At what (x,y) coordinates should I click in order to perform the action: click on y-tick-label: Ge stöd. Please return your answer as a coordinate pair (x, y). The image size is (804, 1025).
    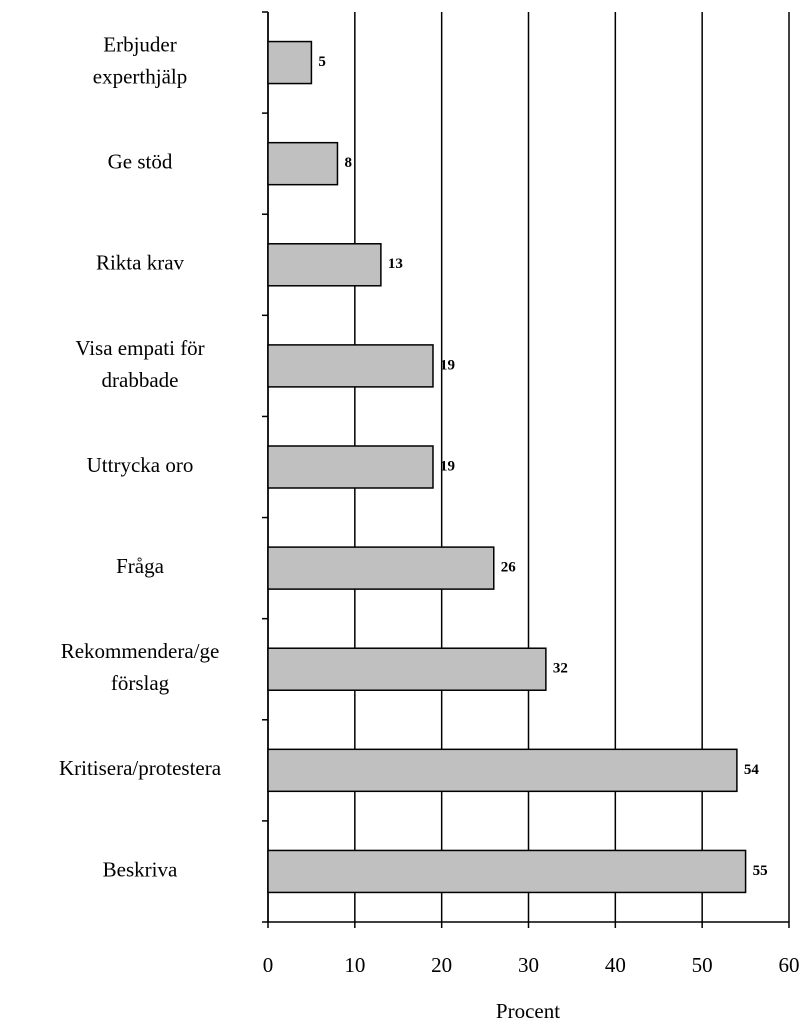
    Looking at the image, I should click on (140, 161).